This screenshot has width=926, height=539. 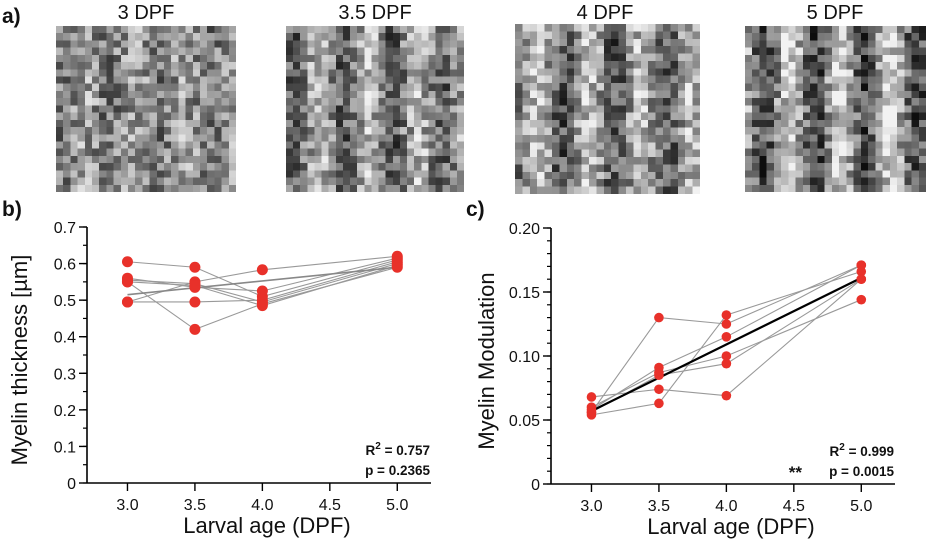 I want to click on plot-c-x-tick-label: 4.5, so click(x=794, y=506).